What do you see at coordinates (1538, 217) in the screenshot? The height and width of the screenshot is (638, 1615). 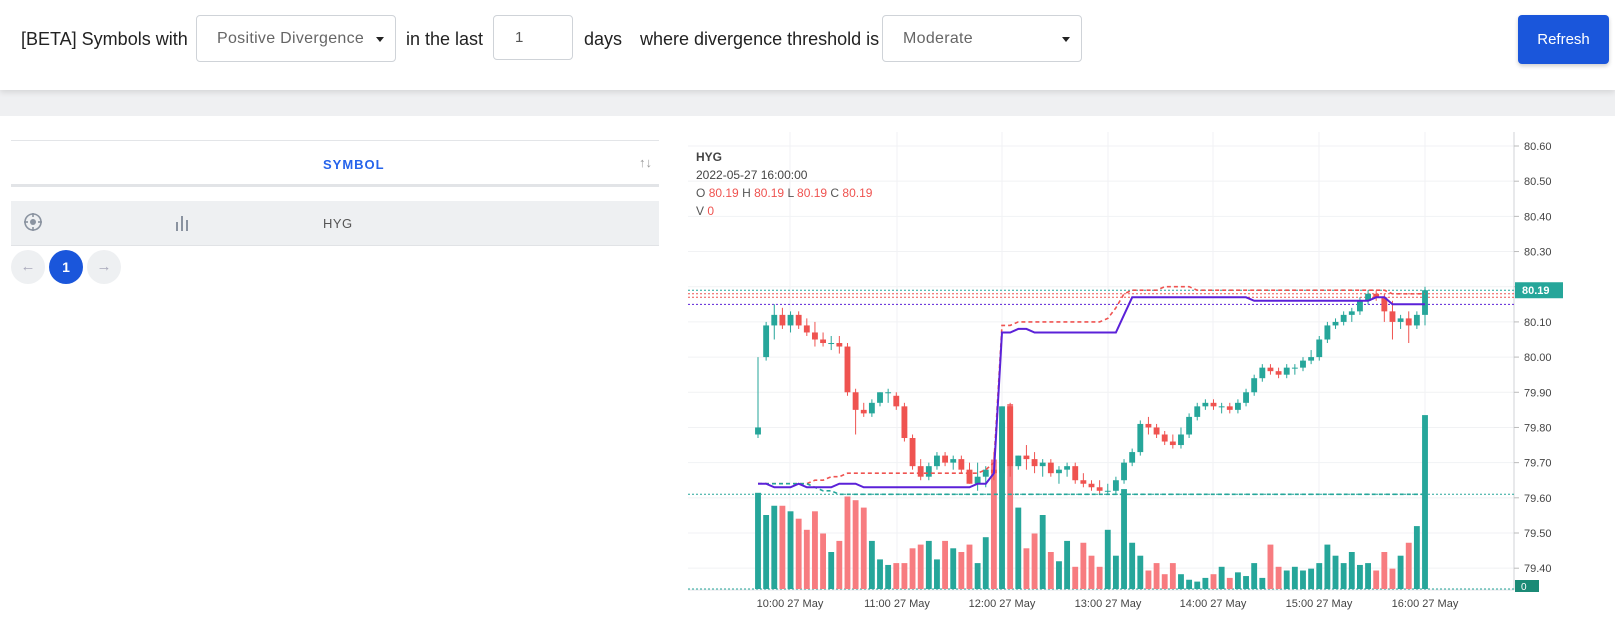 I see `price-tick-label: 80.40` at bounding box center [1538, 217].